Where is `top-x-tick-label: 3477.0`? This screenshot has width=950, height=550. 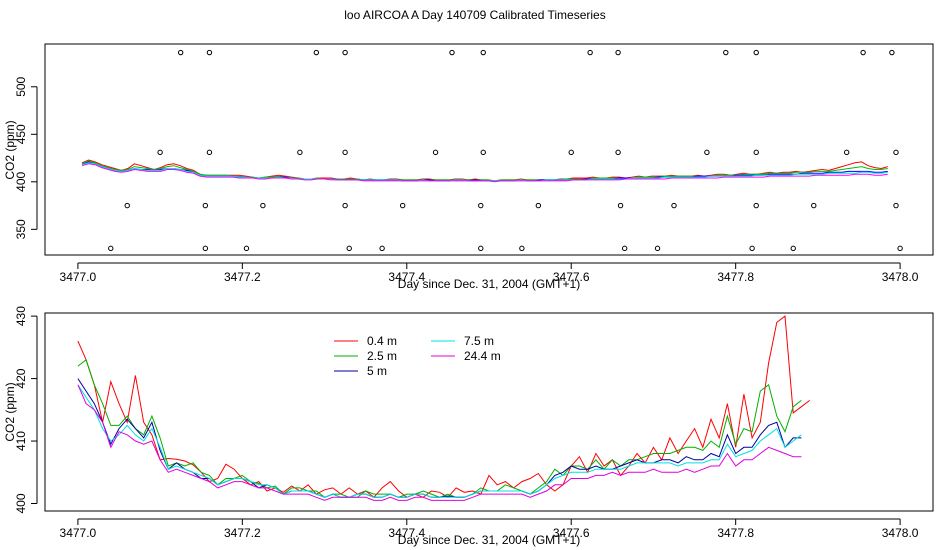 top-x-tick-label: 3477.0 is located at coordinates (78, 277).